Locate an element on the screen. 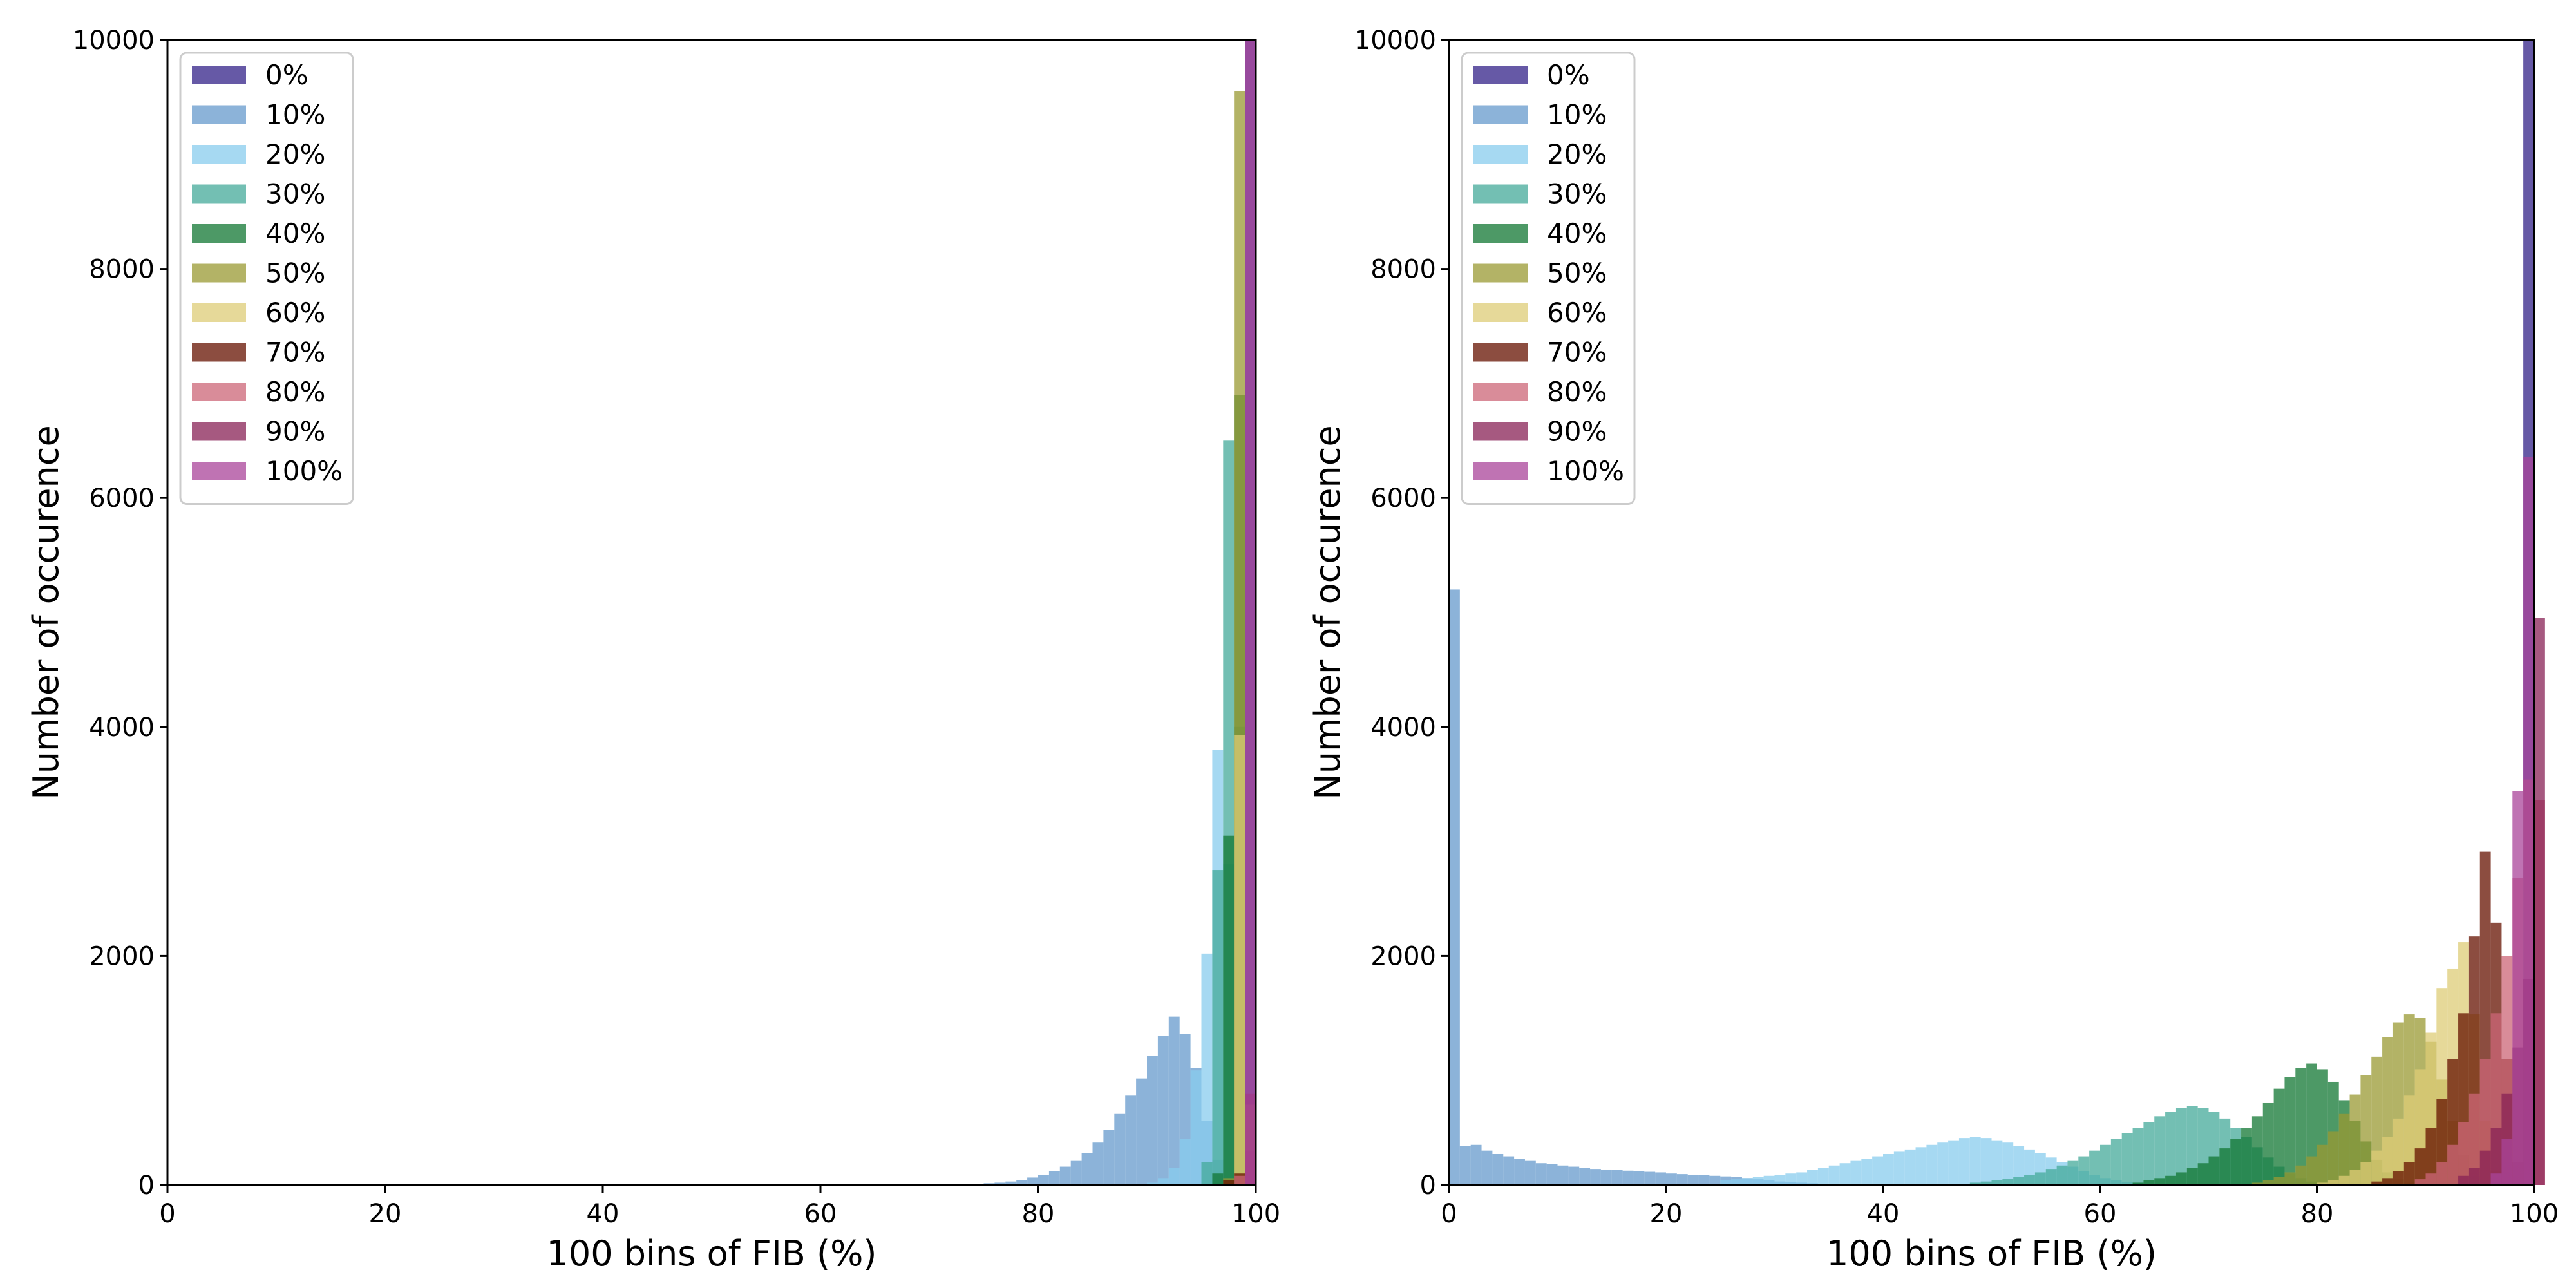 The height and width of the screenshot is (1288, 2576). y-tick-label: 0 is located at coordinates (1428, 1186).